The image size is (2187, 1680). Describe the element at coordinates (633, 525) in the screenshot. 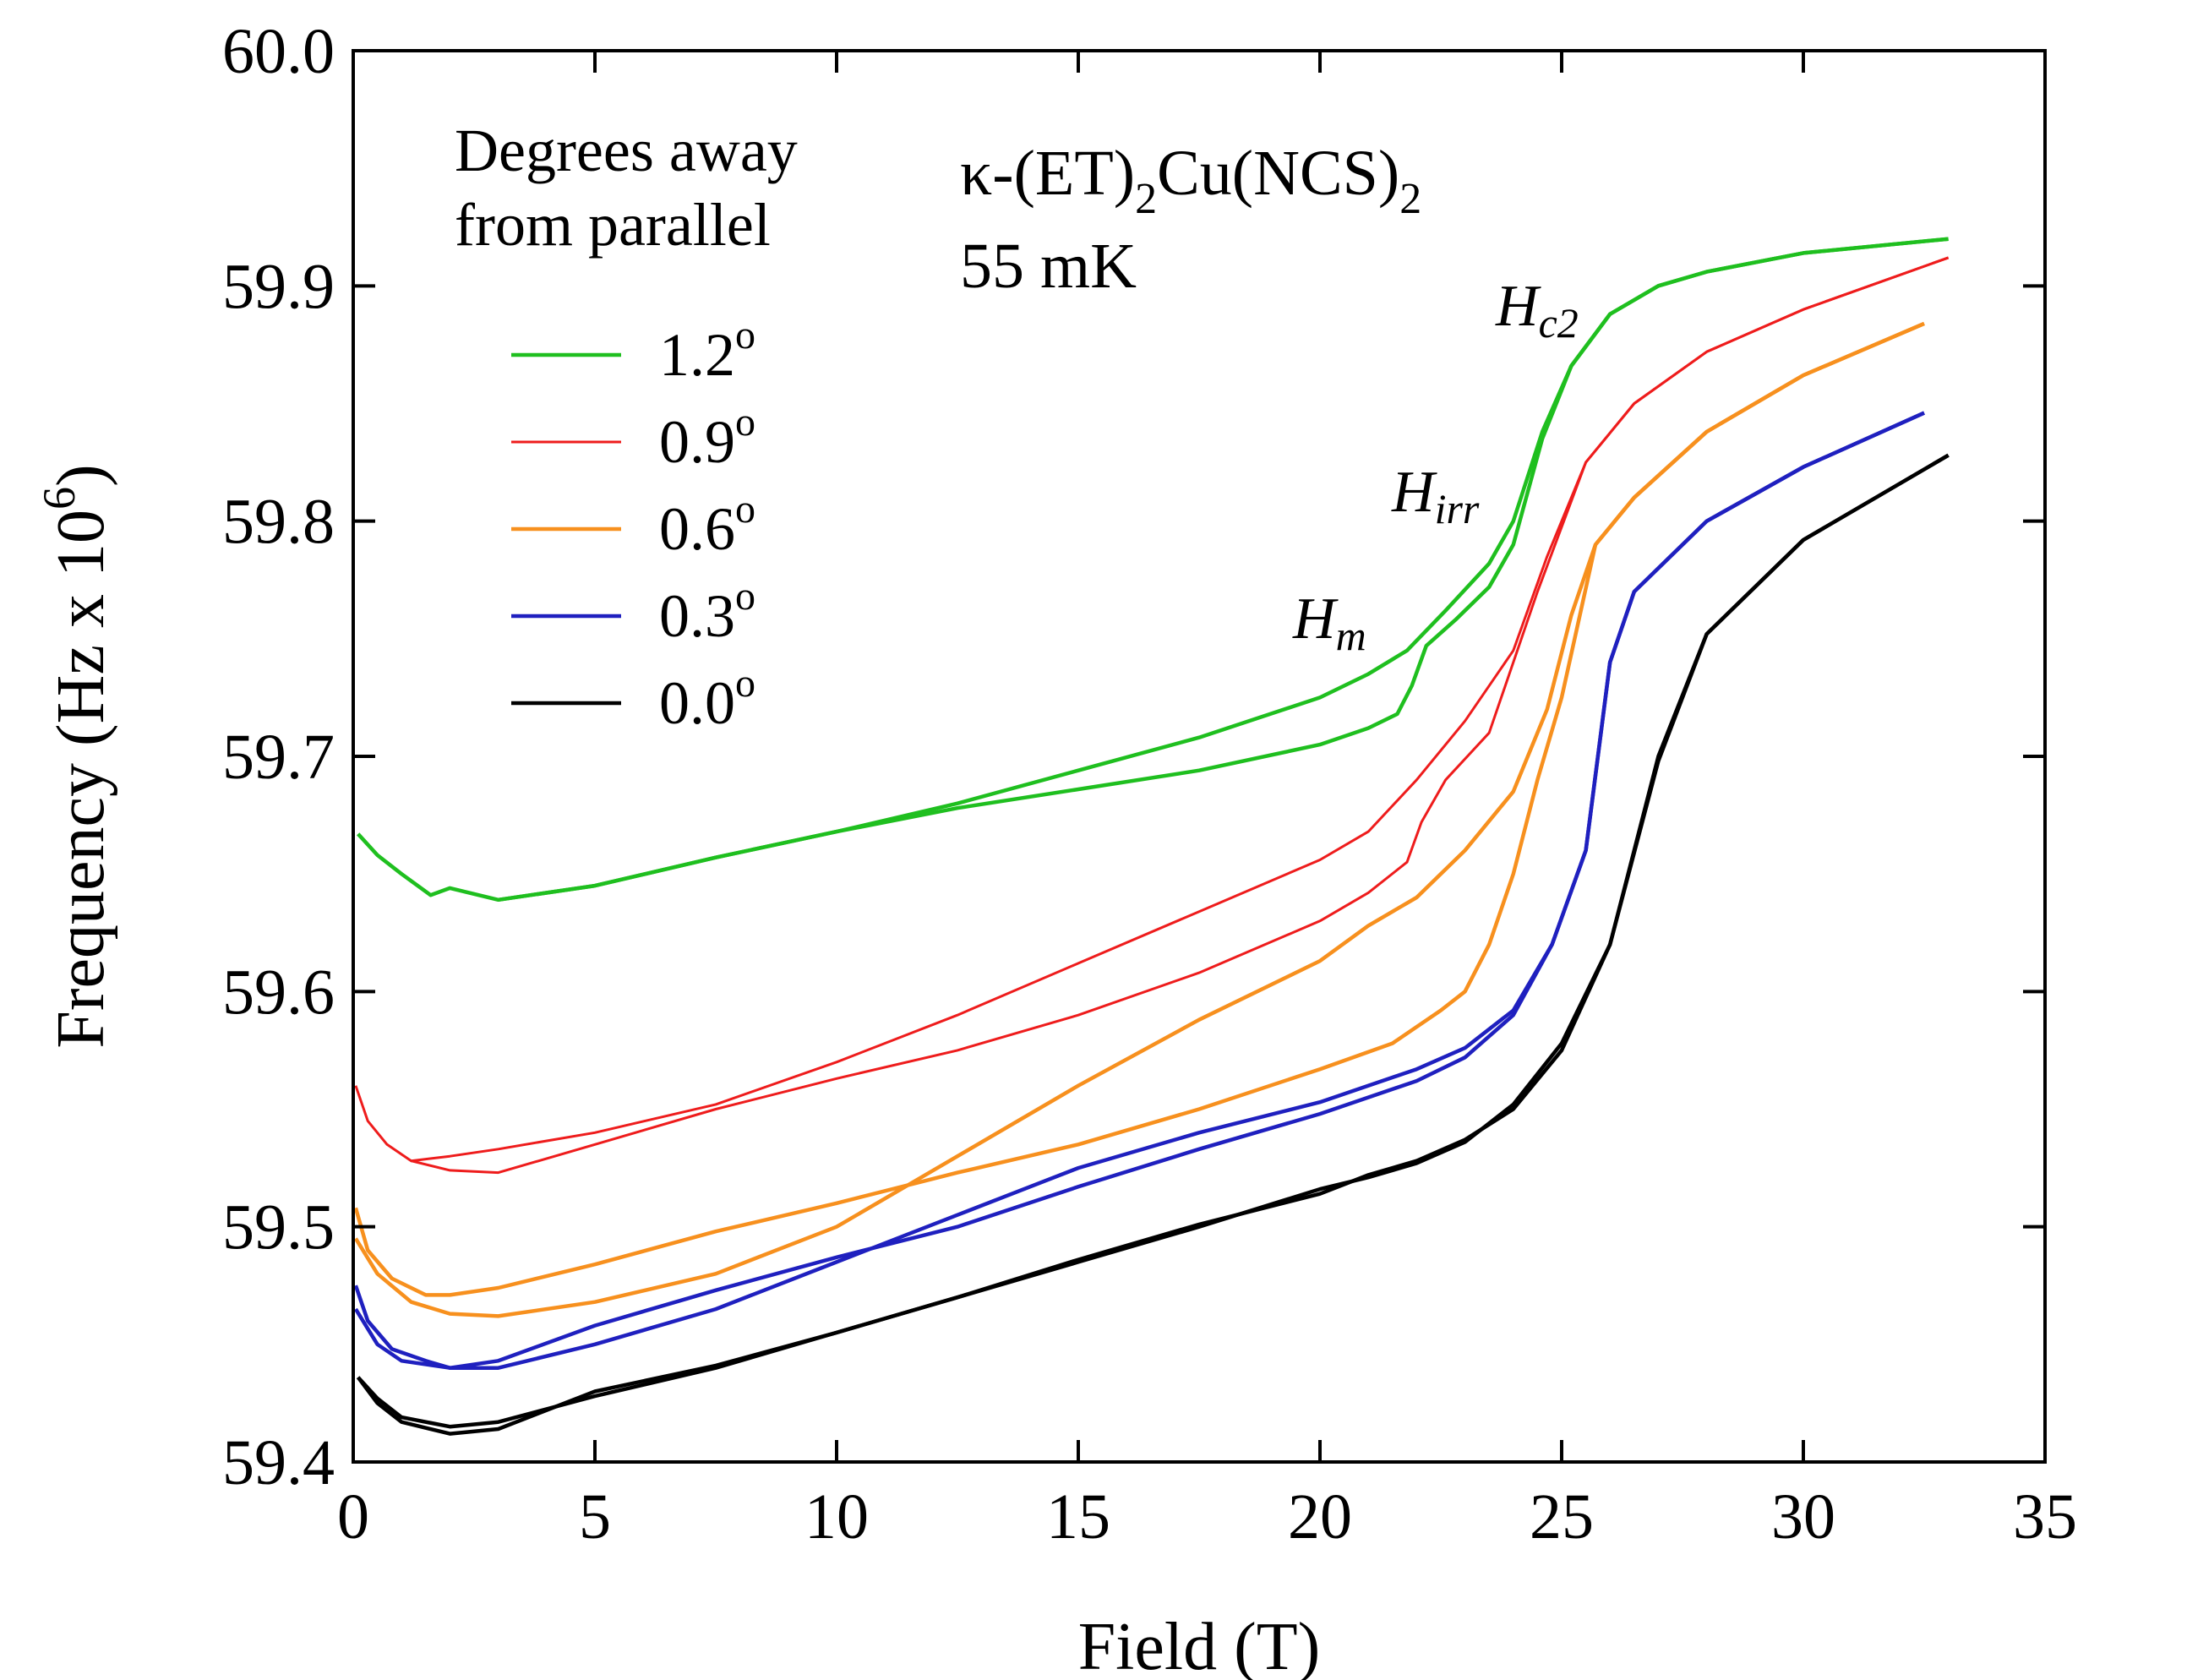

I see `legend-entries: 1.2o0.9o0.6o0.3o0.0o` at that location.